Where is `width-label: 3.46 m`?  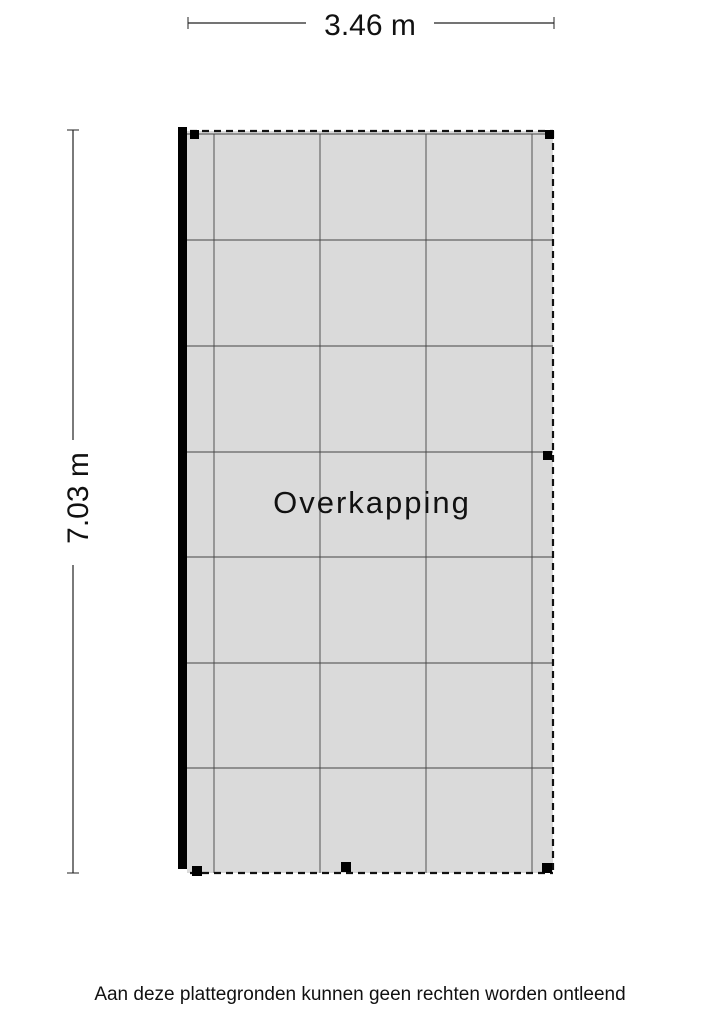 width-label: 3.46 m is located at coordinates (370, 25).